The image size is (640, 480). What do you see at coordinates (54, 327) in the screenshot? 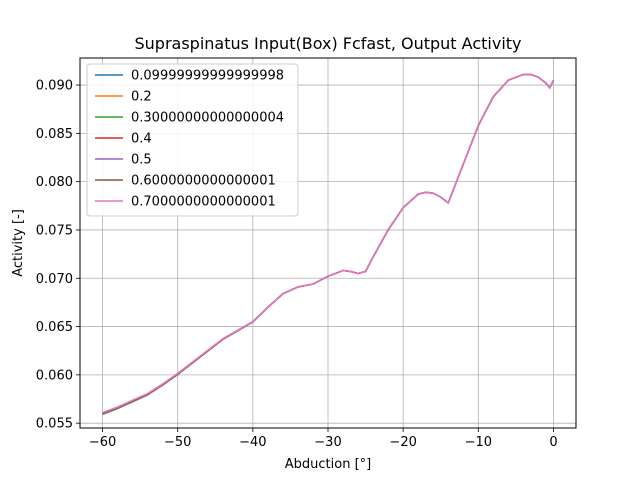
I see `y-tick-label: 0.065` at bounding box center [54, 327].